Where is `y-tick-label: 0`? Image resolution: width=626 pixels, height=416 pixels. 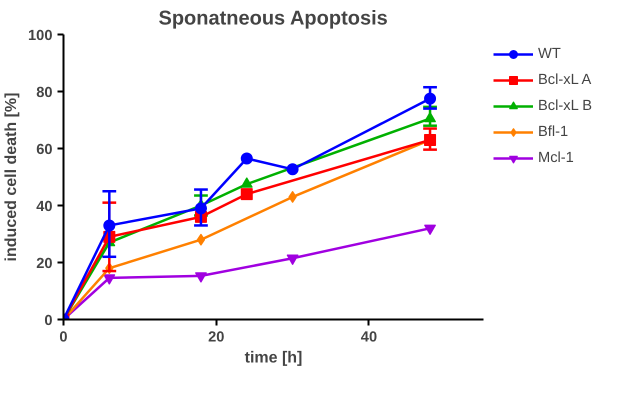
y-tick-label: 0 is located at coordinates (48, 321).